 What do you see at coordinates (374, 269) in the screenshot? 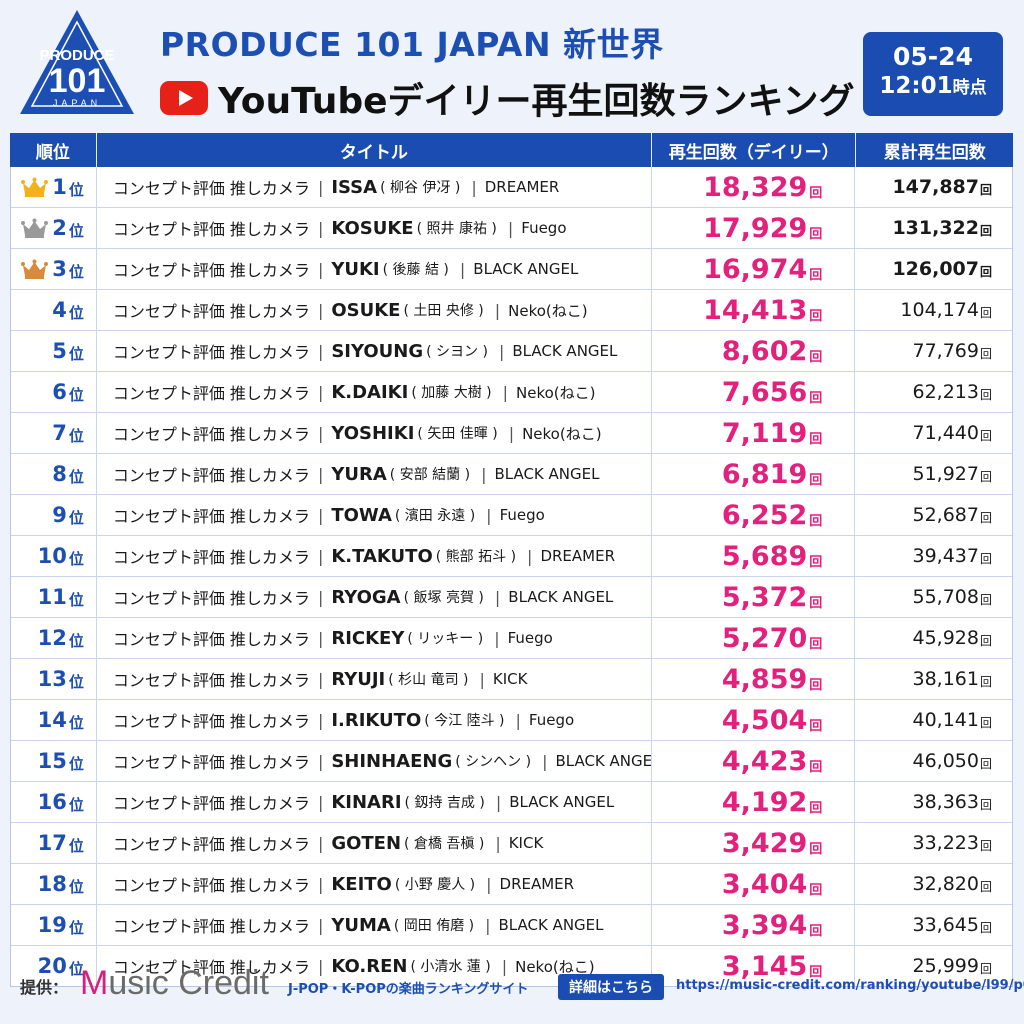
I see `title-cell: コンセプト評価 推しカメラ | YUKI( 後藤 結 ) | BLACK ANGEL` at bounding box center [374, 269].